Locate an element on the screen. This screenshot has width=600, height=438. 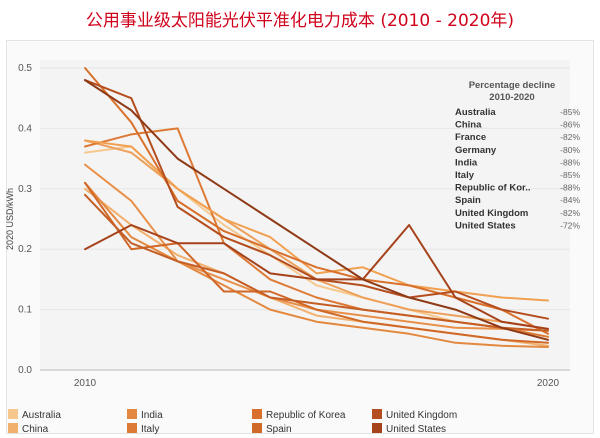
panel-row-value: -72% is located at coordinates (570, 225).